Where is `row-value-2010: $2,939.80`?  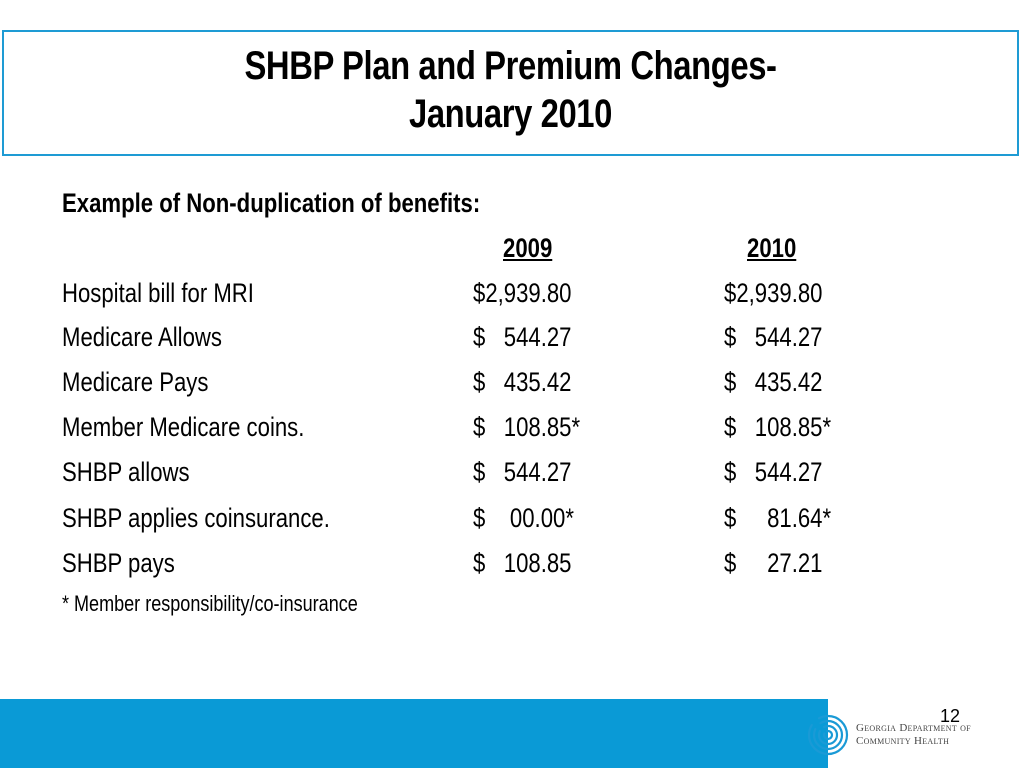 row-value-2010: $2,939.80 is located at coordinates (773, 293).